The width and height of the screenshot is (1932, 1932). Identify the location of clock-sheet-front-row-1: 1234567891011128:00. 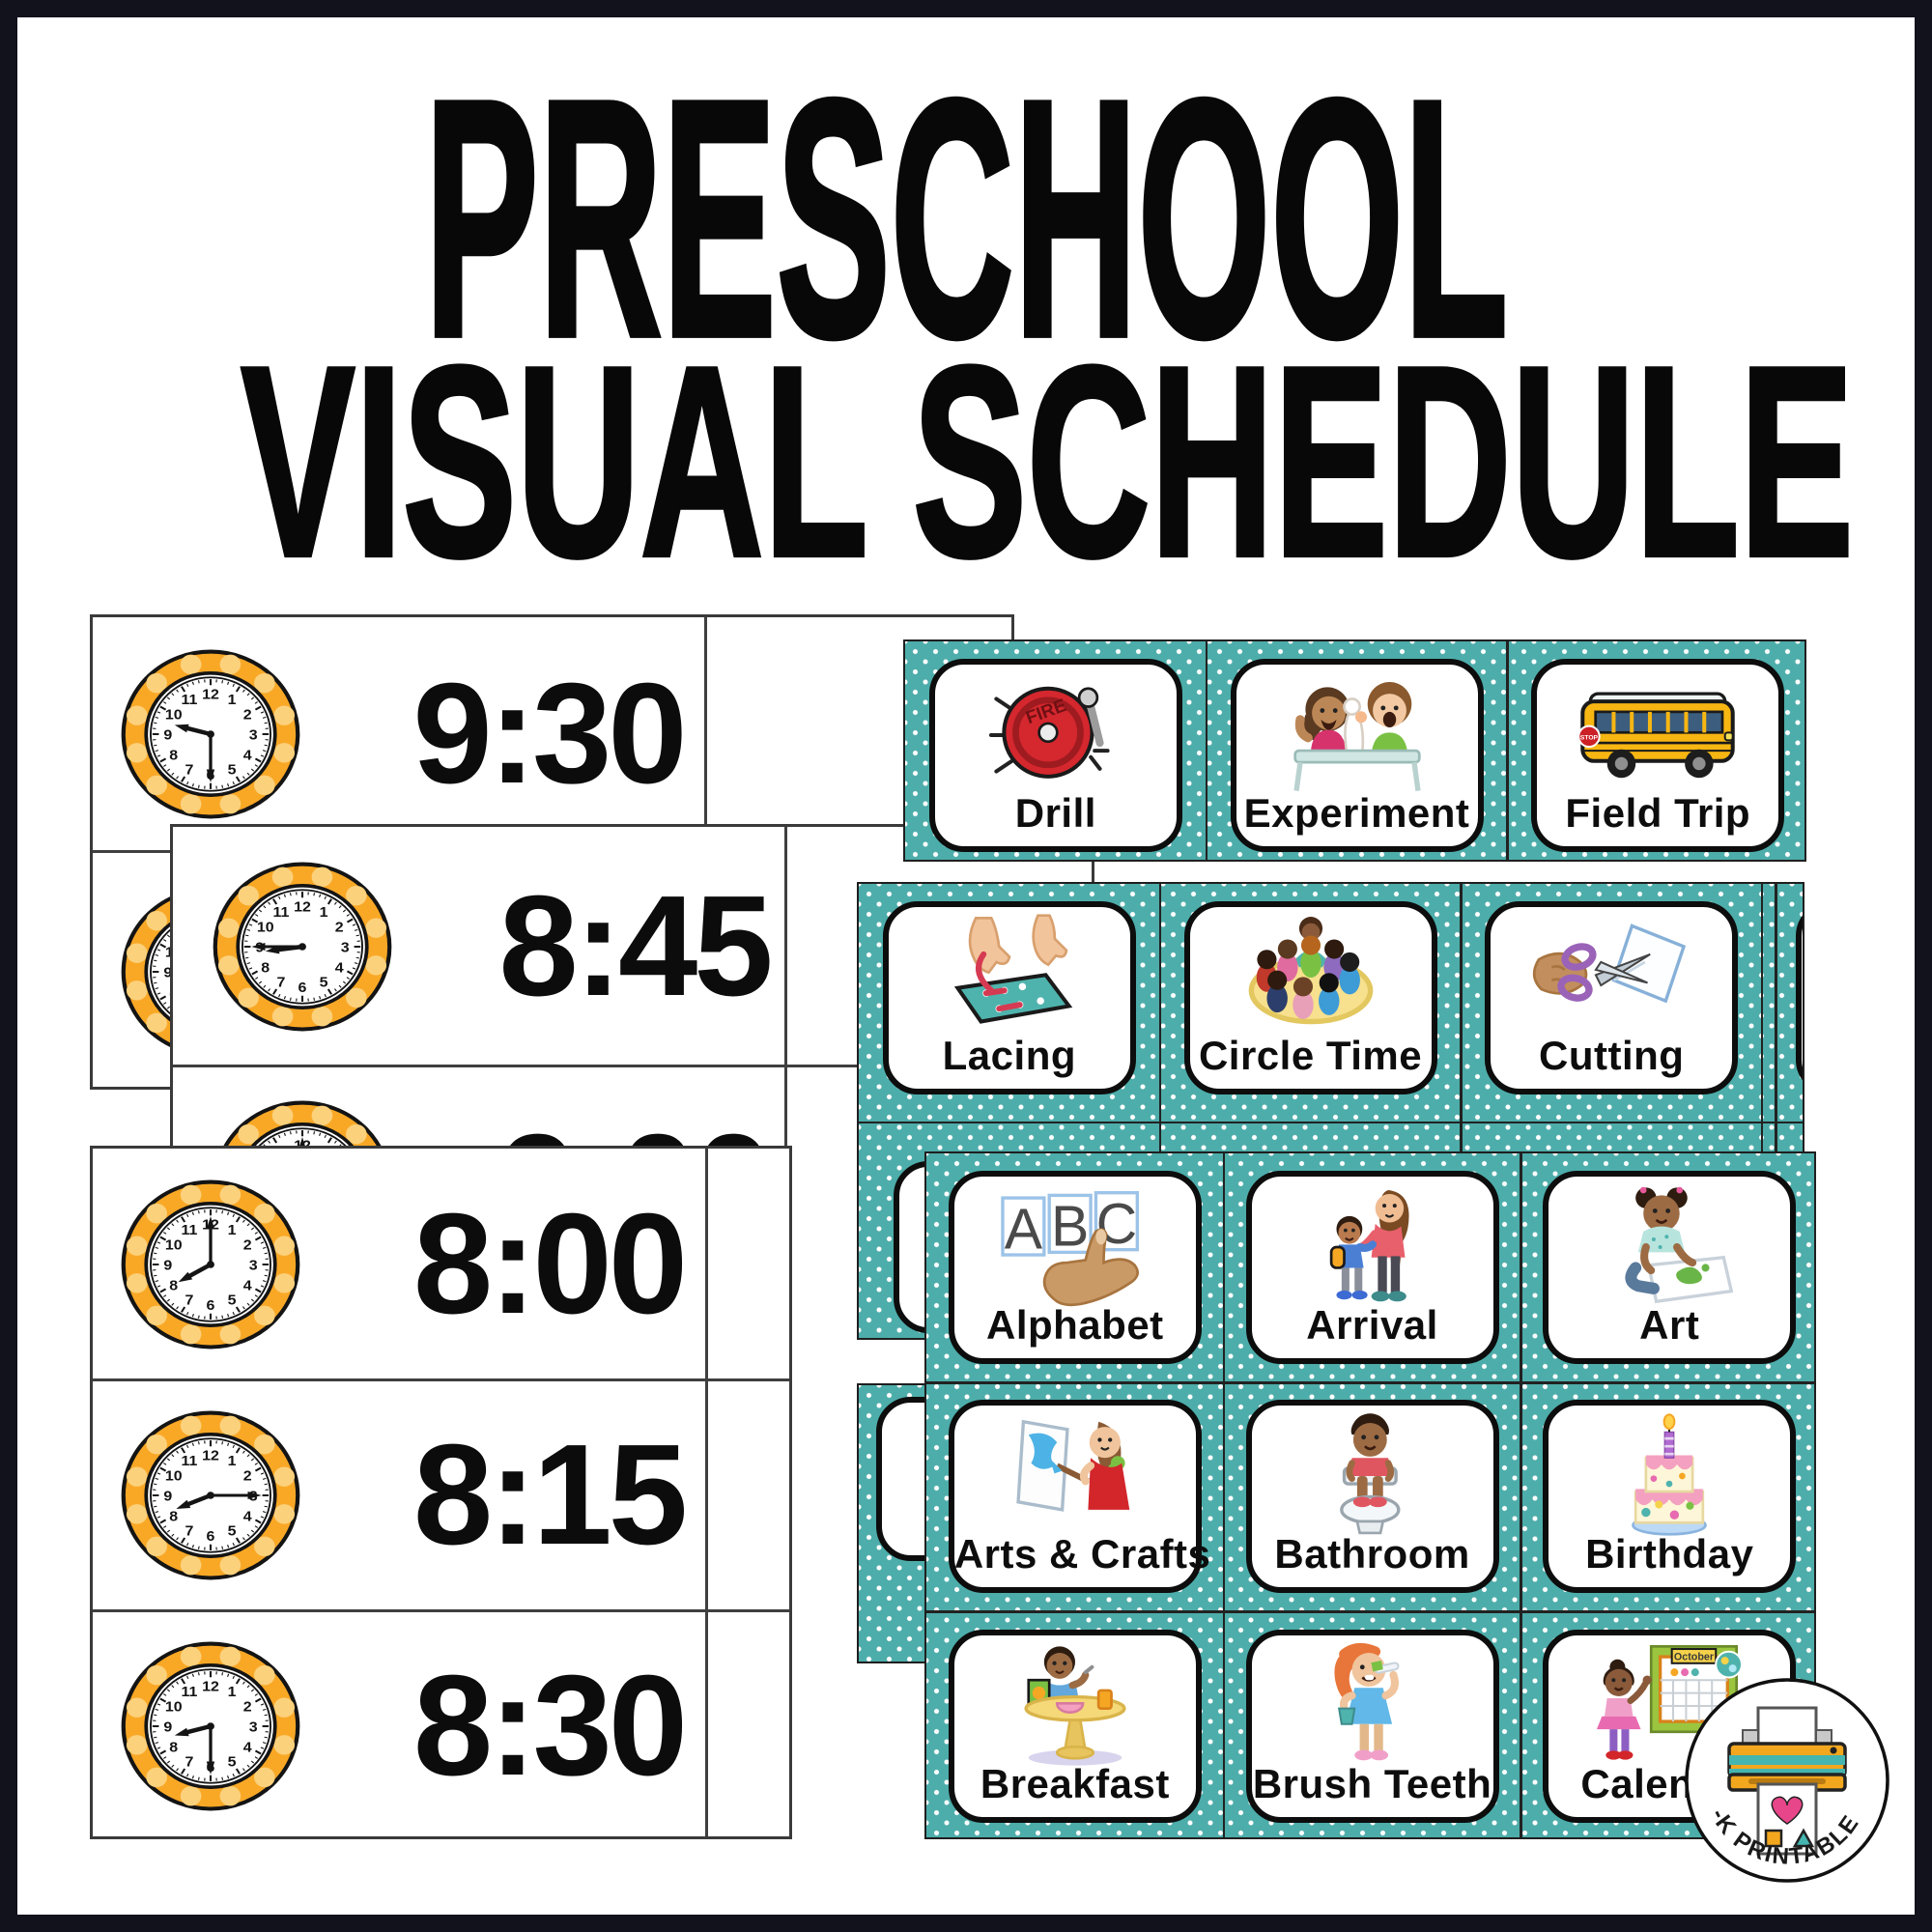
(441, 1264).